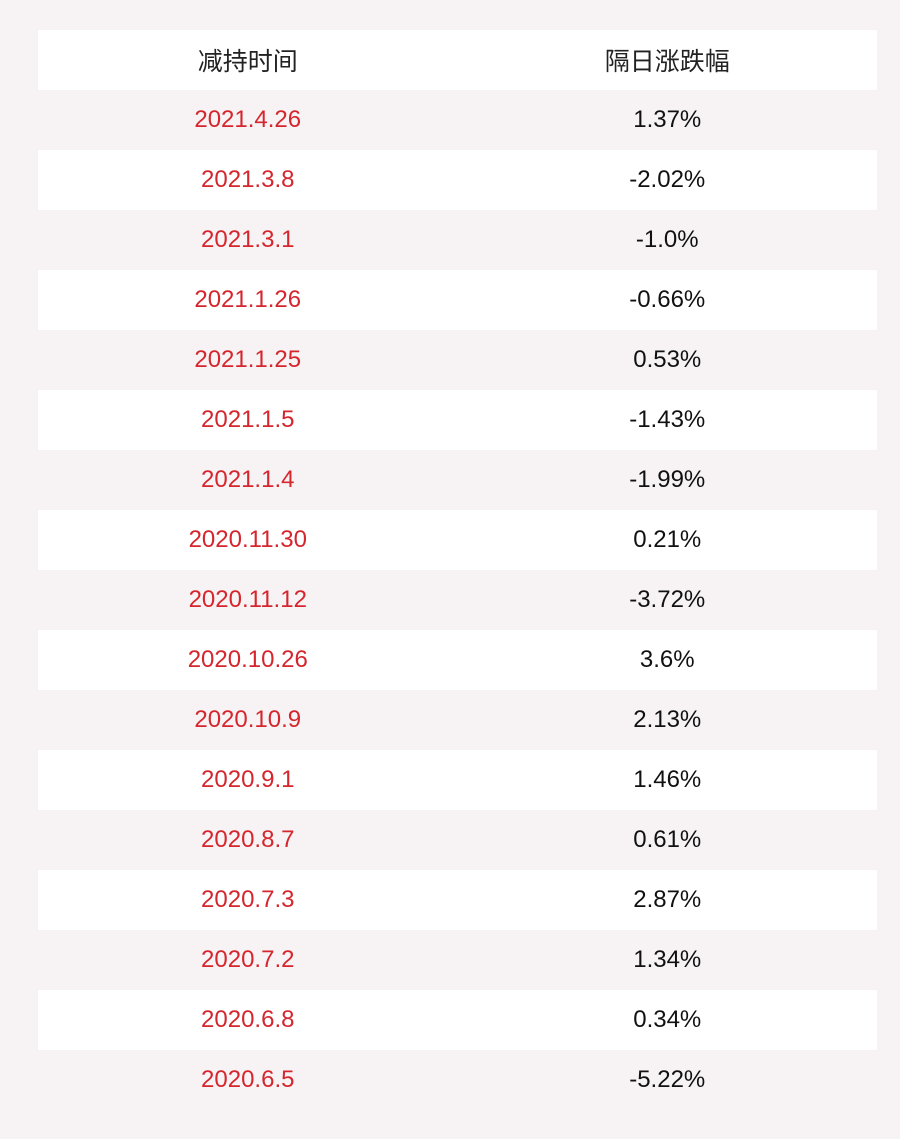 This screenshot has height=1139, width=900. I want to click on row-date: 2021.4.26, so click(248, 119).